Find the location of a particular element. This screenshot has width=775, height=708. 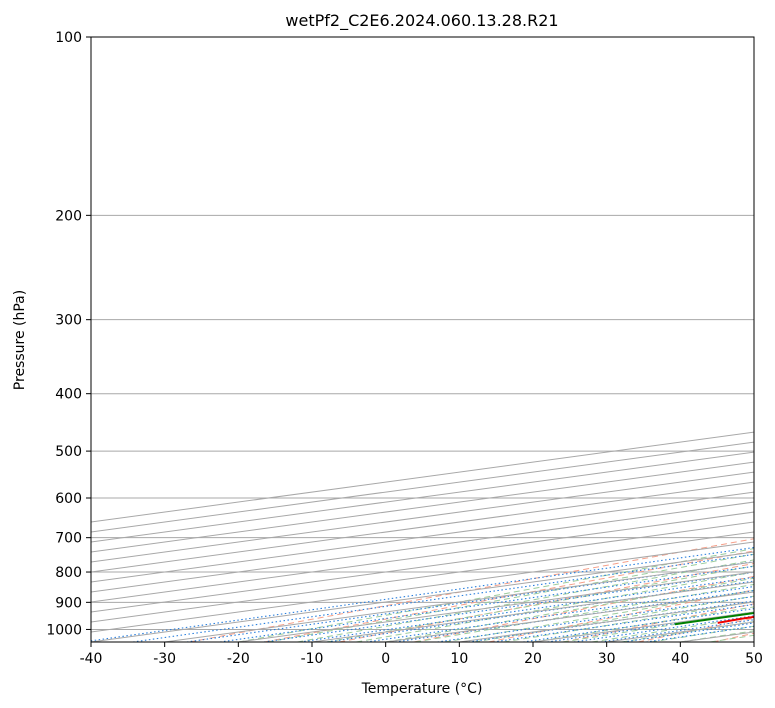

chart-title: wetPf2_C2E6.2024.060.13.28.R21 is located at coordinates (421, 21).